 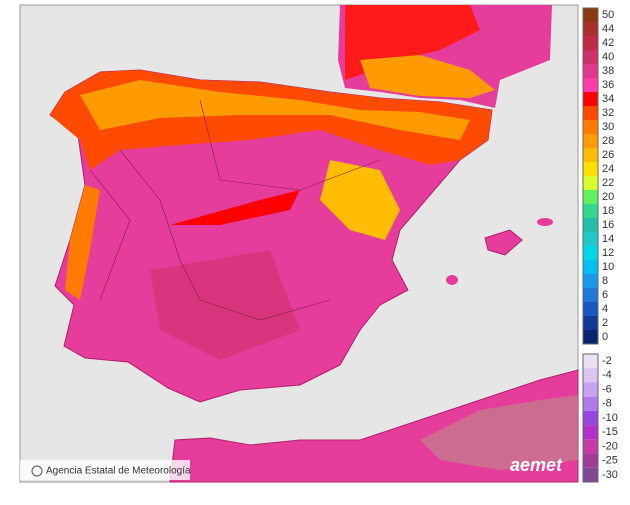 I want to click on east-band, so click(x=360, y=200).